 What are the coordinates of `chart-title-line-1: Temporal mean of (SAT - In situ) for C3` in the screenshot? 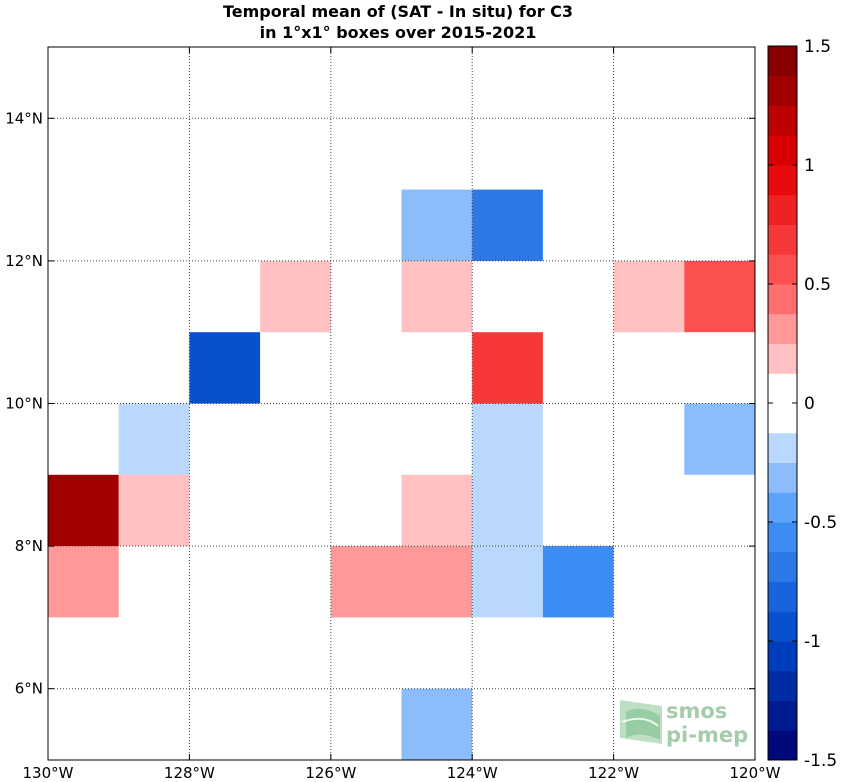 It's located at (398, 11).